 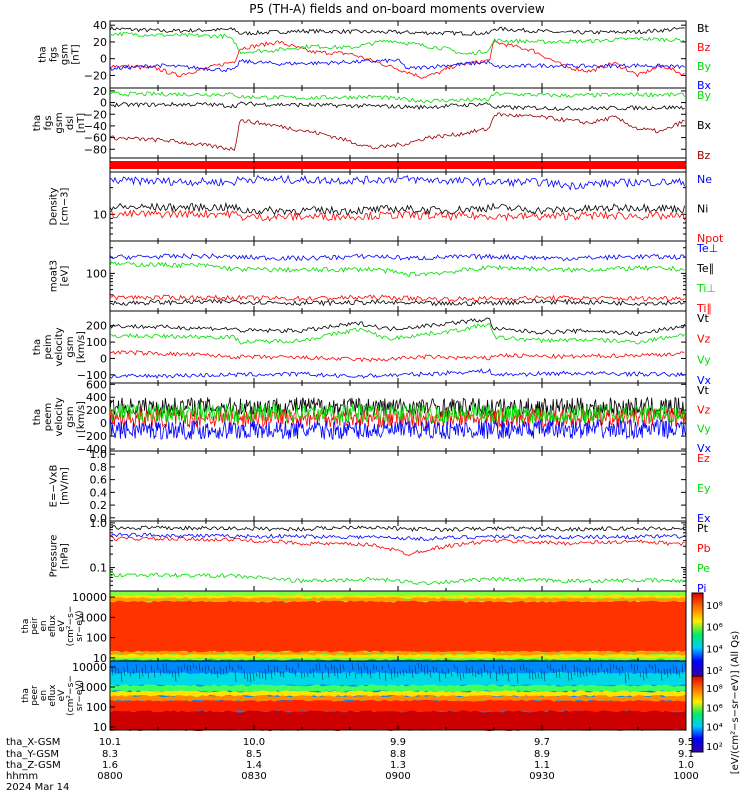 What do you see at coordinates (702, 209) in the screenshot?
I see `legend-Ni: Ni` at bounding box center [702, 209].